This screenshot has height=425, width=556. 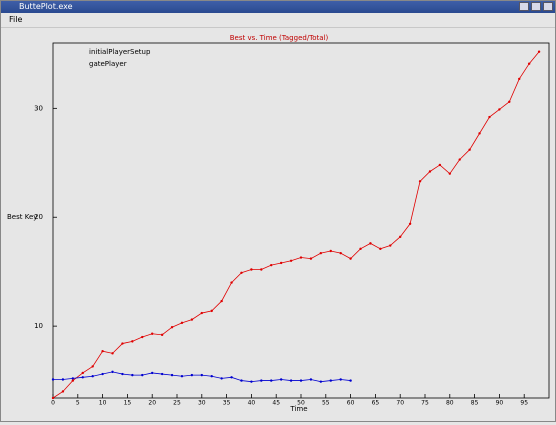 I want to click on y-tick-label: 20, so click(x=38, y=217).